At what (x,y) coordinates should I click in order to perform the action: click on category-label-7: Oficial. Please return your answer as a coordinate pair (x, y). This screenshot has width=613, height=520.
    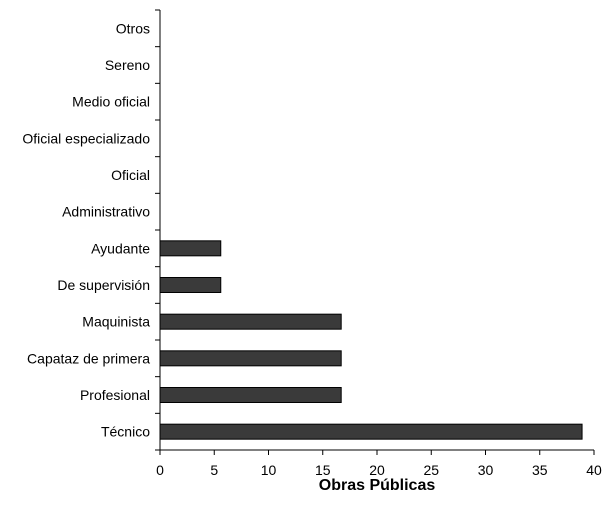
    Looking at the image, I should click on (130, 175).